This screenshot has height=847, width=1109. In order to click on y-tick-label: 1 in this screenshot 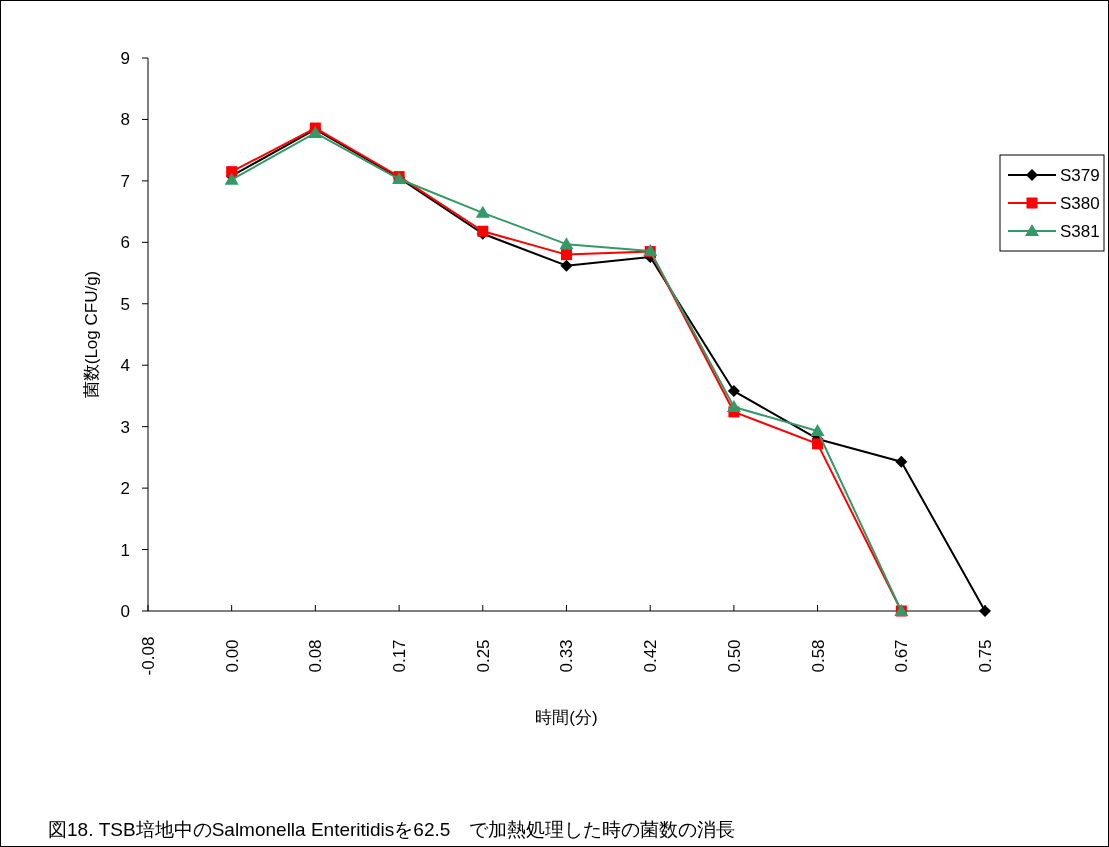, I will do `click(125, 550)`.